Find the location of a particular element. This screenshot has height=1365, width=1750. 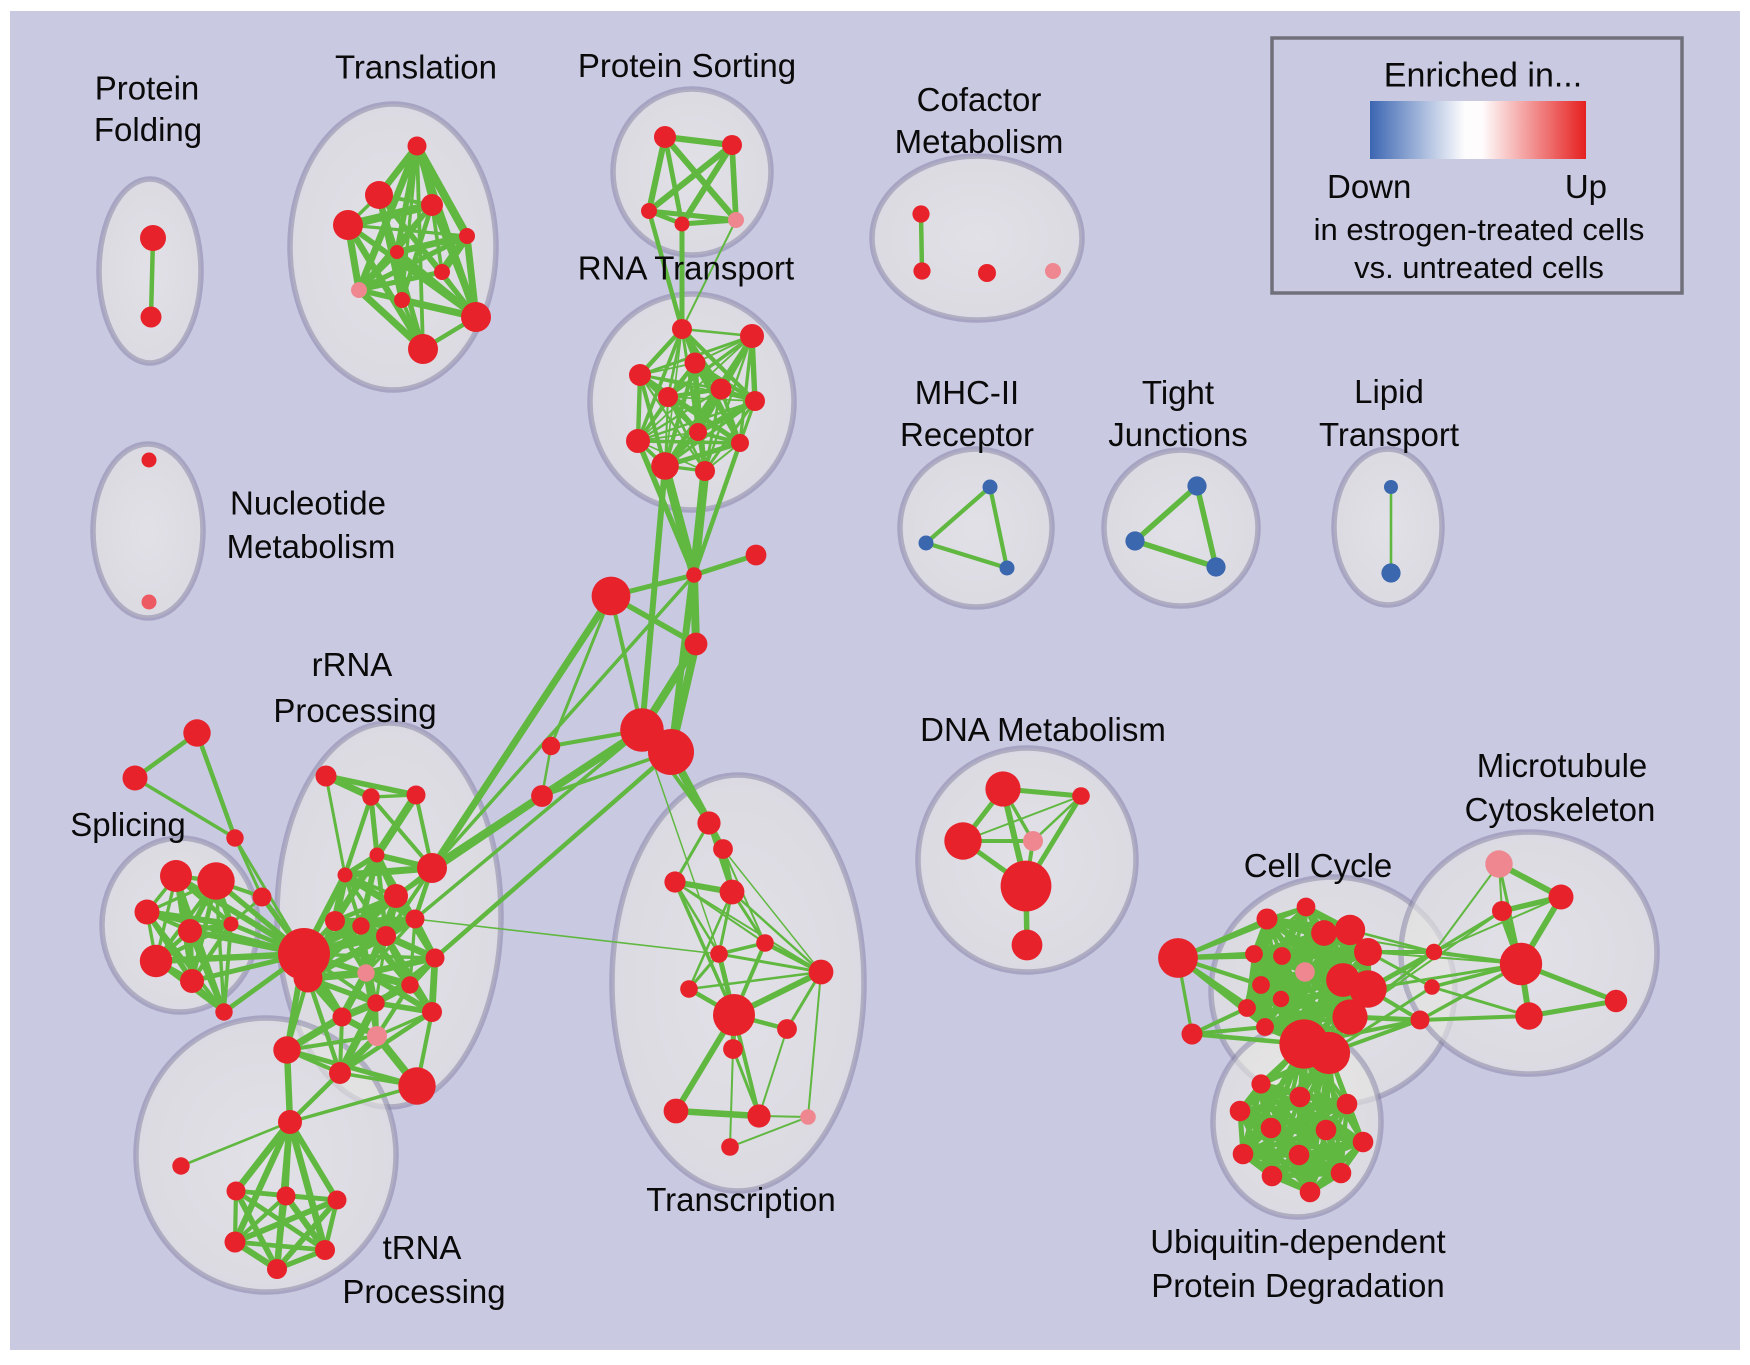

svg-text: Cofactor is located at coordinates (979, 99).